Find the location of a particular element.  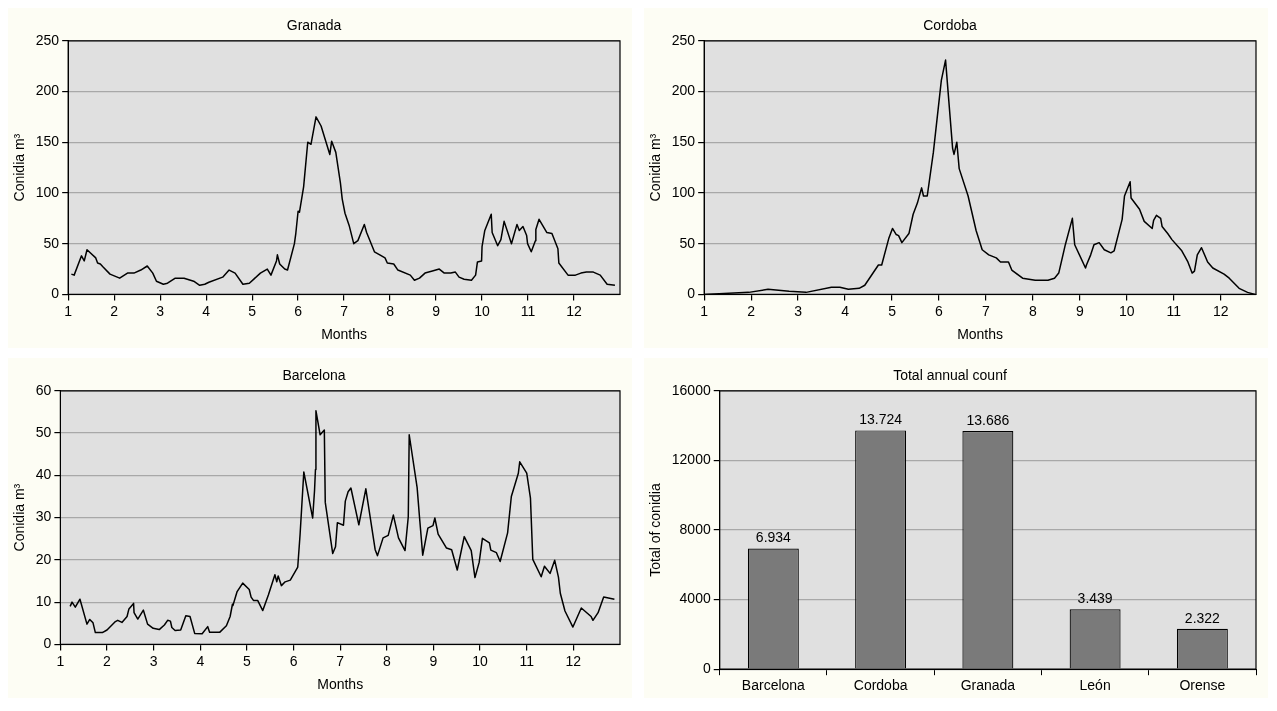

data-label: 13.686 is located at coordinates (988, 419).